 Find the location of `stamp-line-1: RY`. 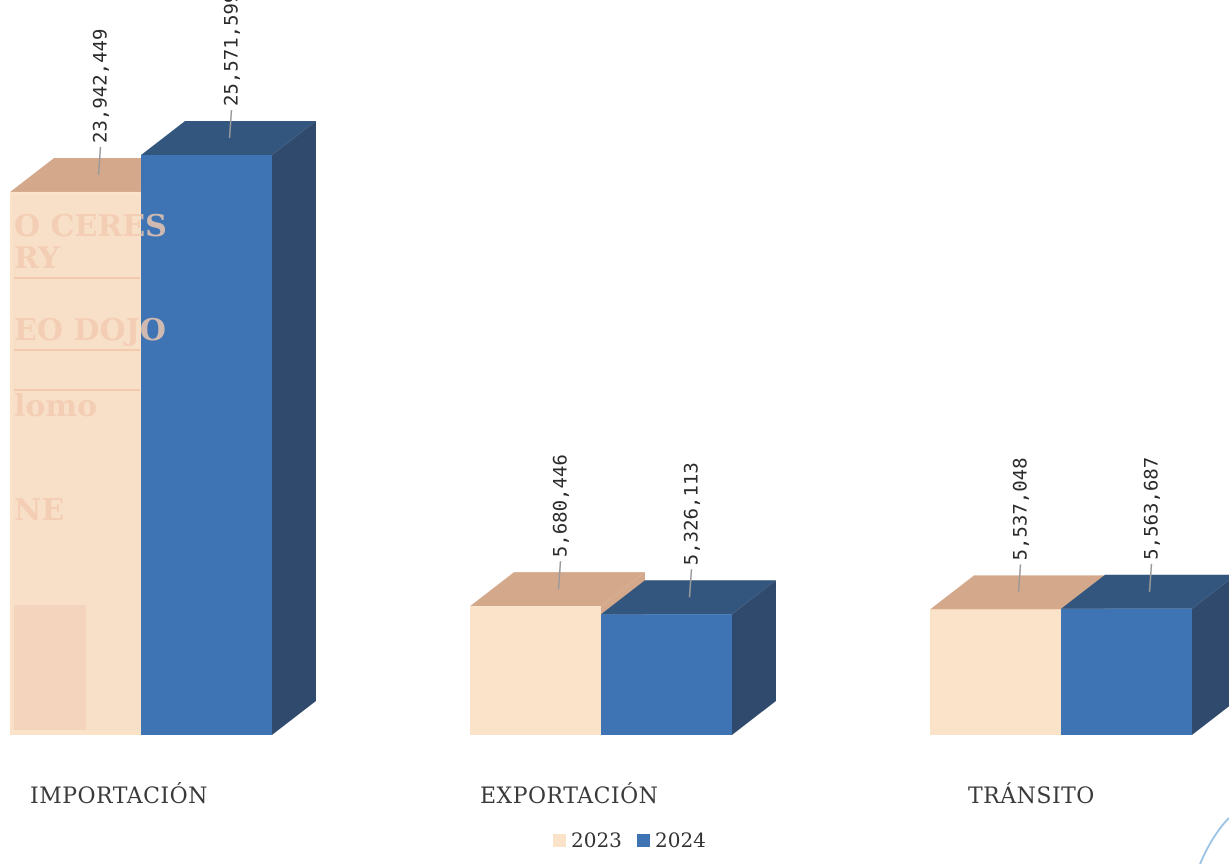

stamp-line-1: RY is located at coordinates (37, 258).